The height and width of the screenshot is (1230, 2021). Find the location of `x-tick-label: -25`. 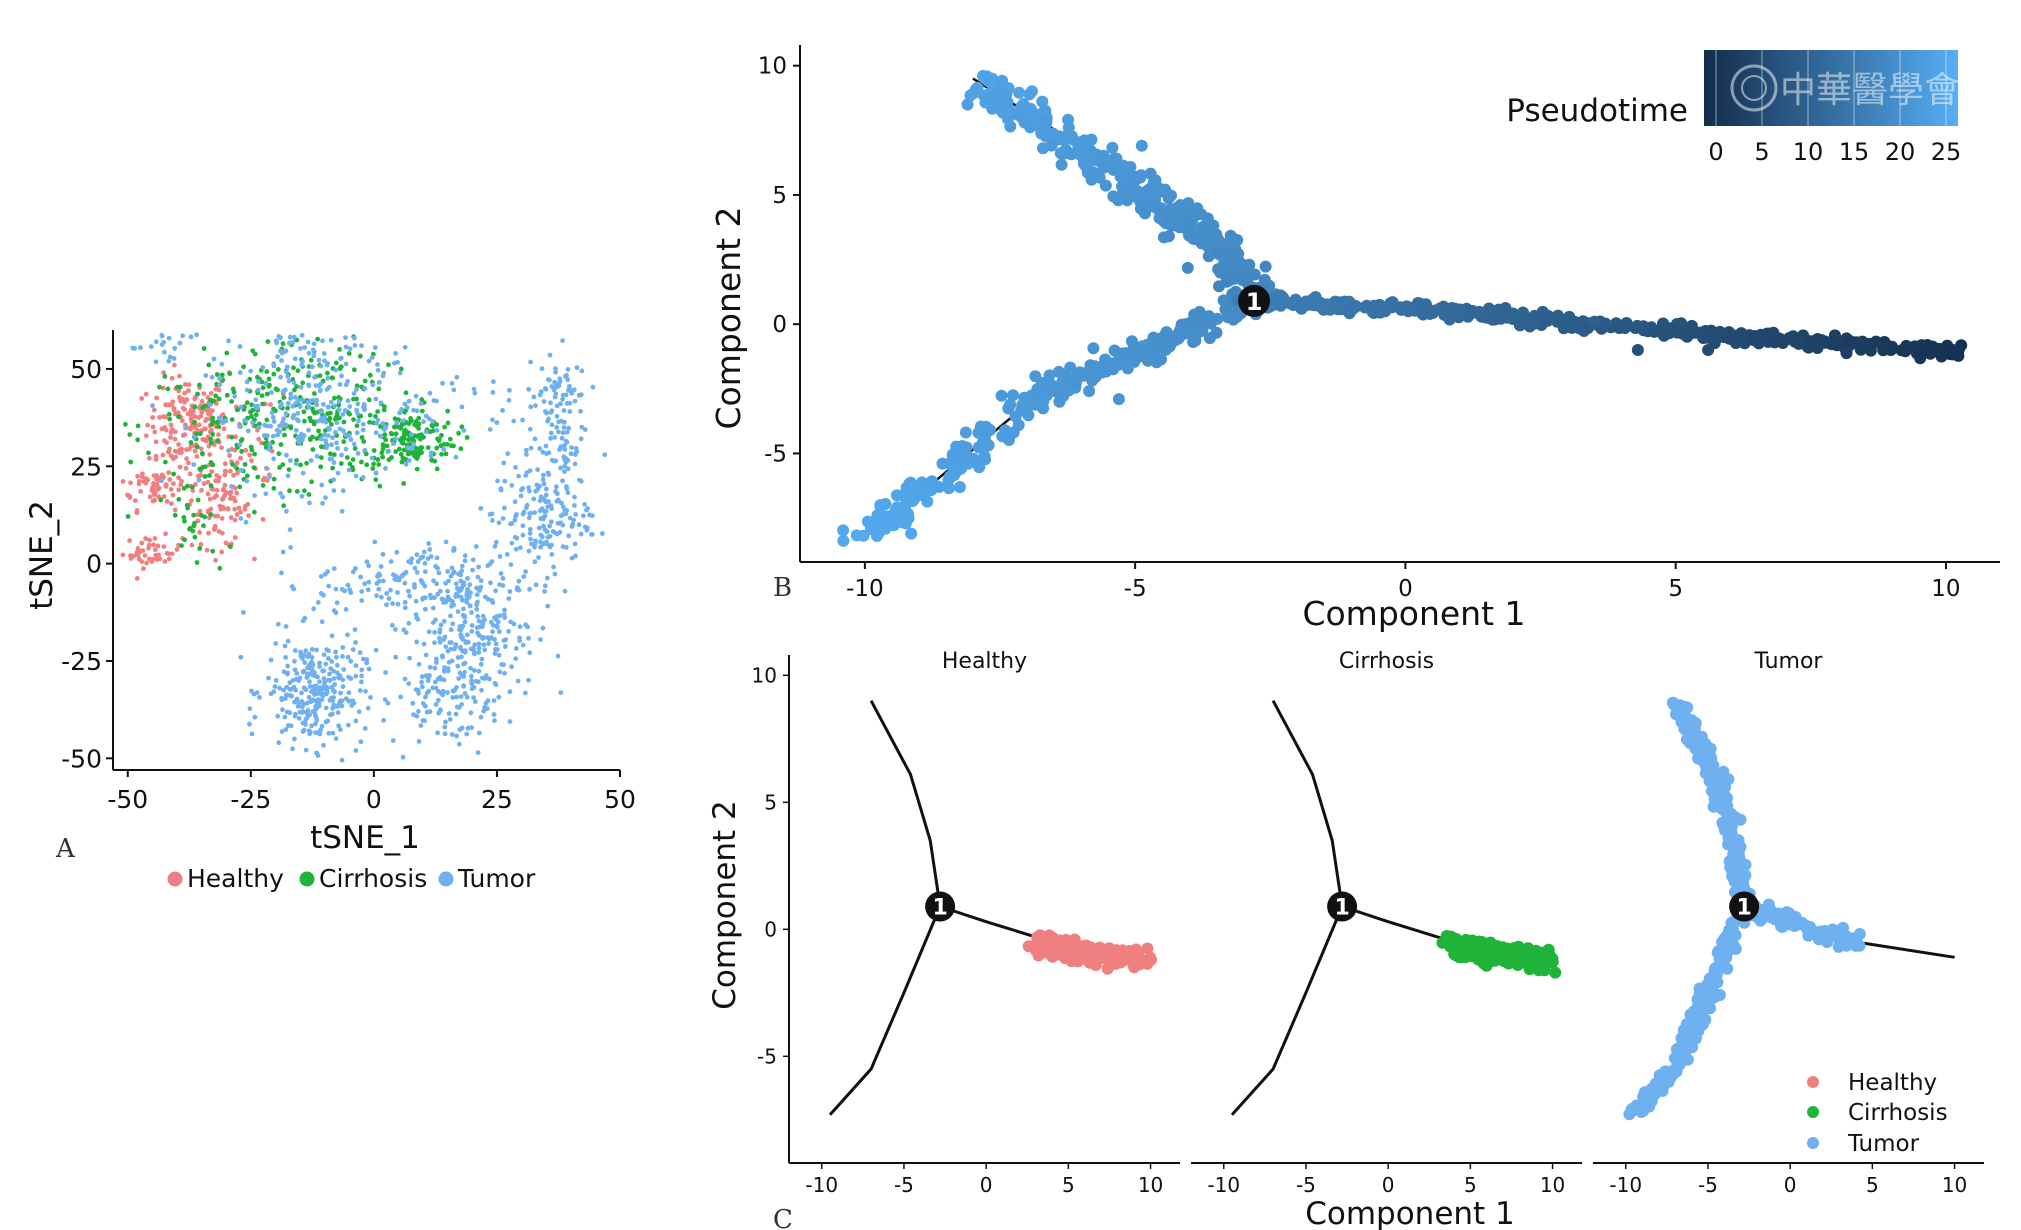

x-tick-label: -25 is located at coordinates (250, 799).